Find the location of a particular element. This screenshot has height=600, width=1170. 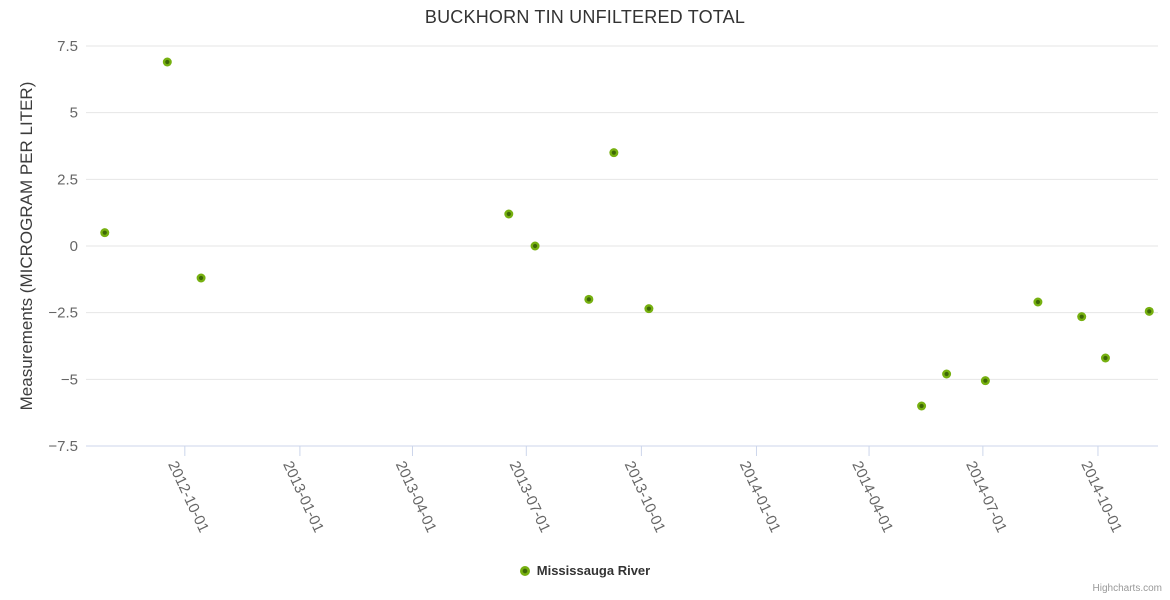

y-axis-tick-label: −5 is located at coordinates (69, 379).